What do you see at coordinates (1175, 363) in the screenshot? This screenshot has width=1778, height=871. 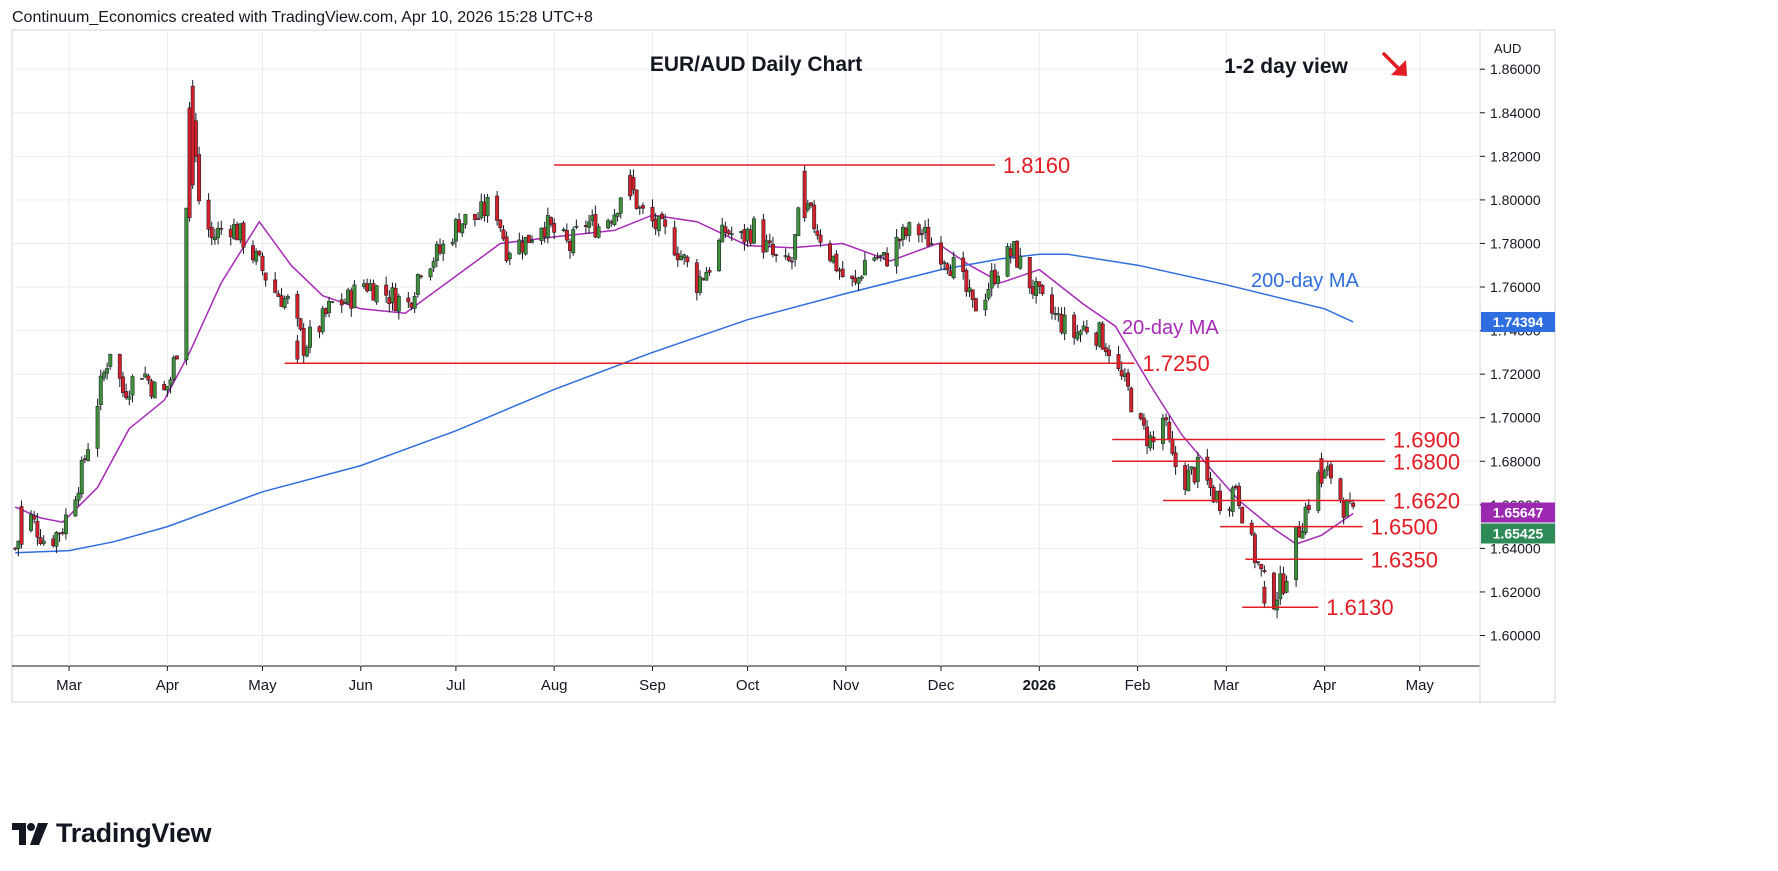 I see `level-label-1.7250: 1.7250` at bounding box center [1175, 363].